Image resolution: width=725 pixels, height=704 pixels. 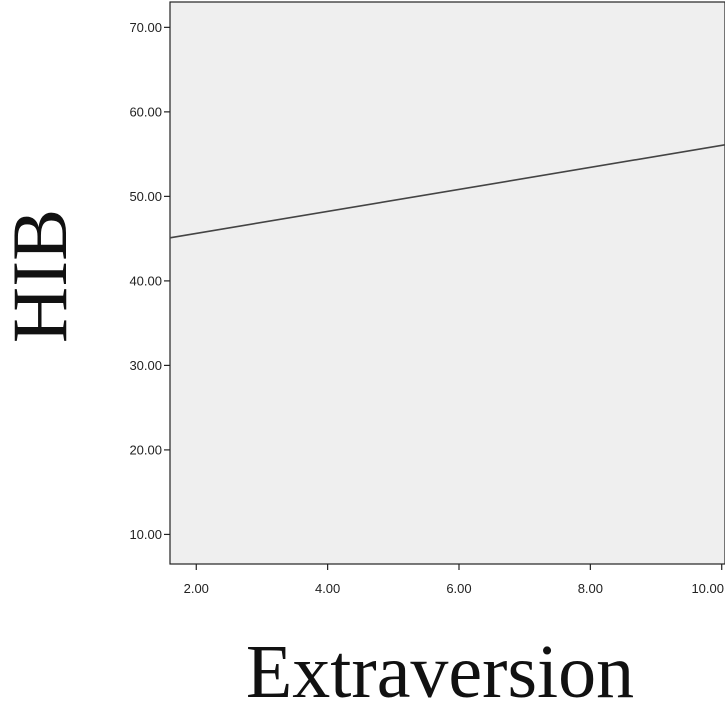 What do you see at coordinates (458, 588) in the screenshot?
I see `x-tick-label: 6.00` at bounding box center [458, 588].